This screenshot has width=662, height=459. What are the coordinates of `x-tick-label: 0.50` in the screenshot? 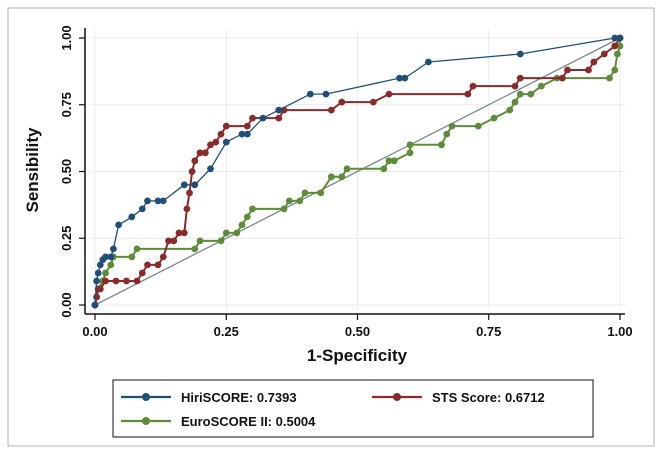 It's located at (357, 331).